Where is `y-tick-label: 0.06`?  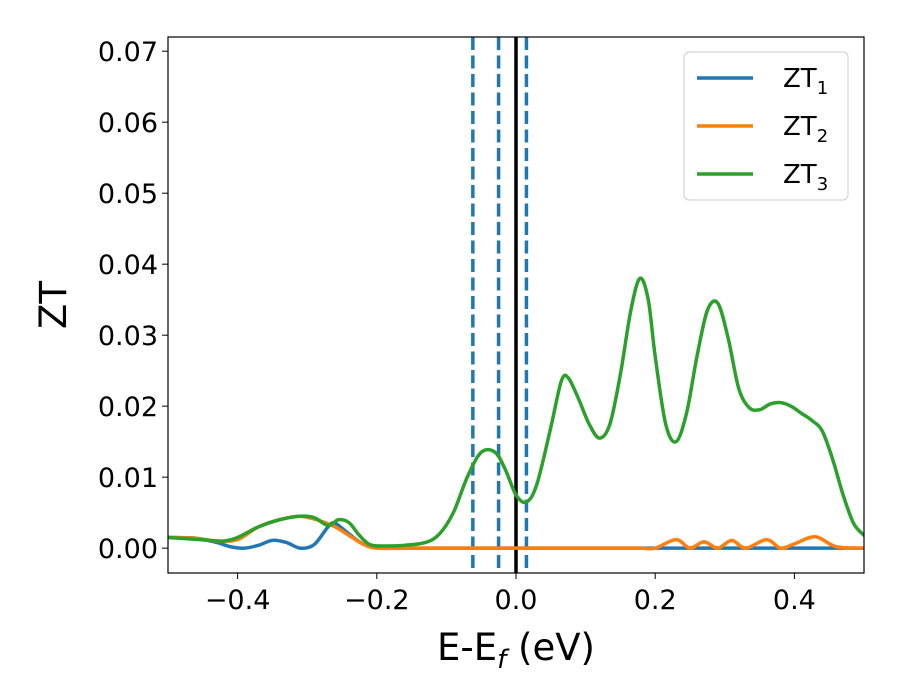 y-tick-label: 0.06 is located at coordinates (128, 123).